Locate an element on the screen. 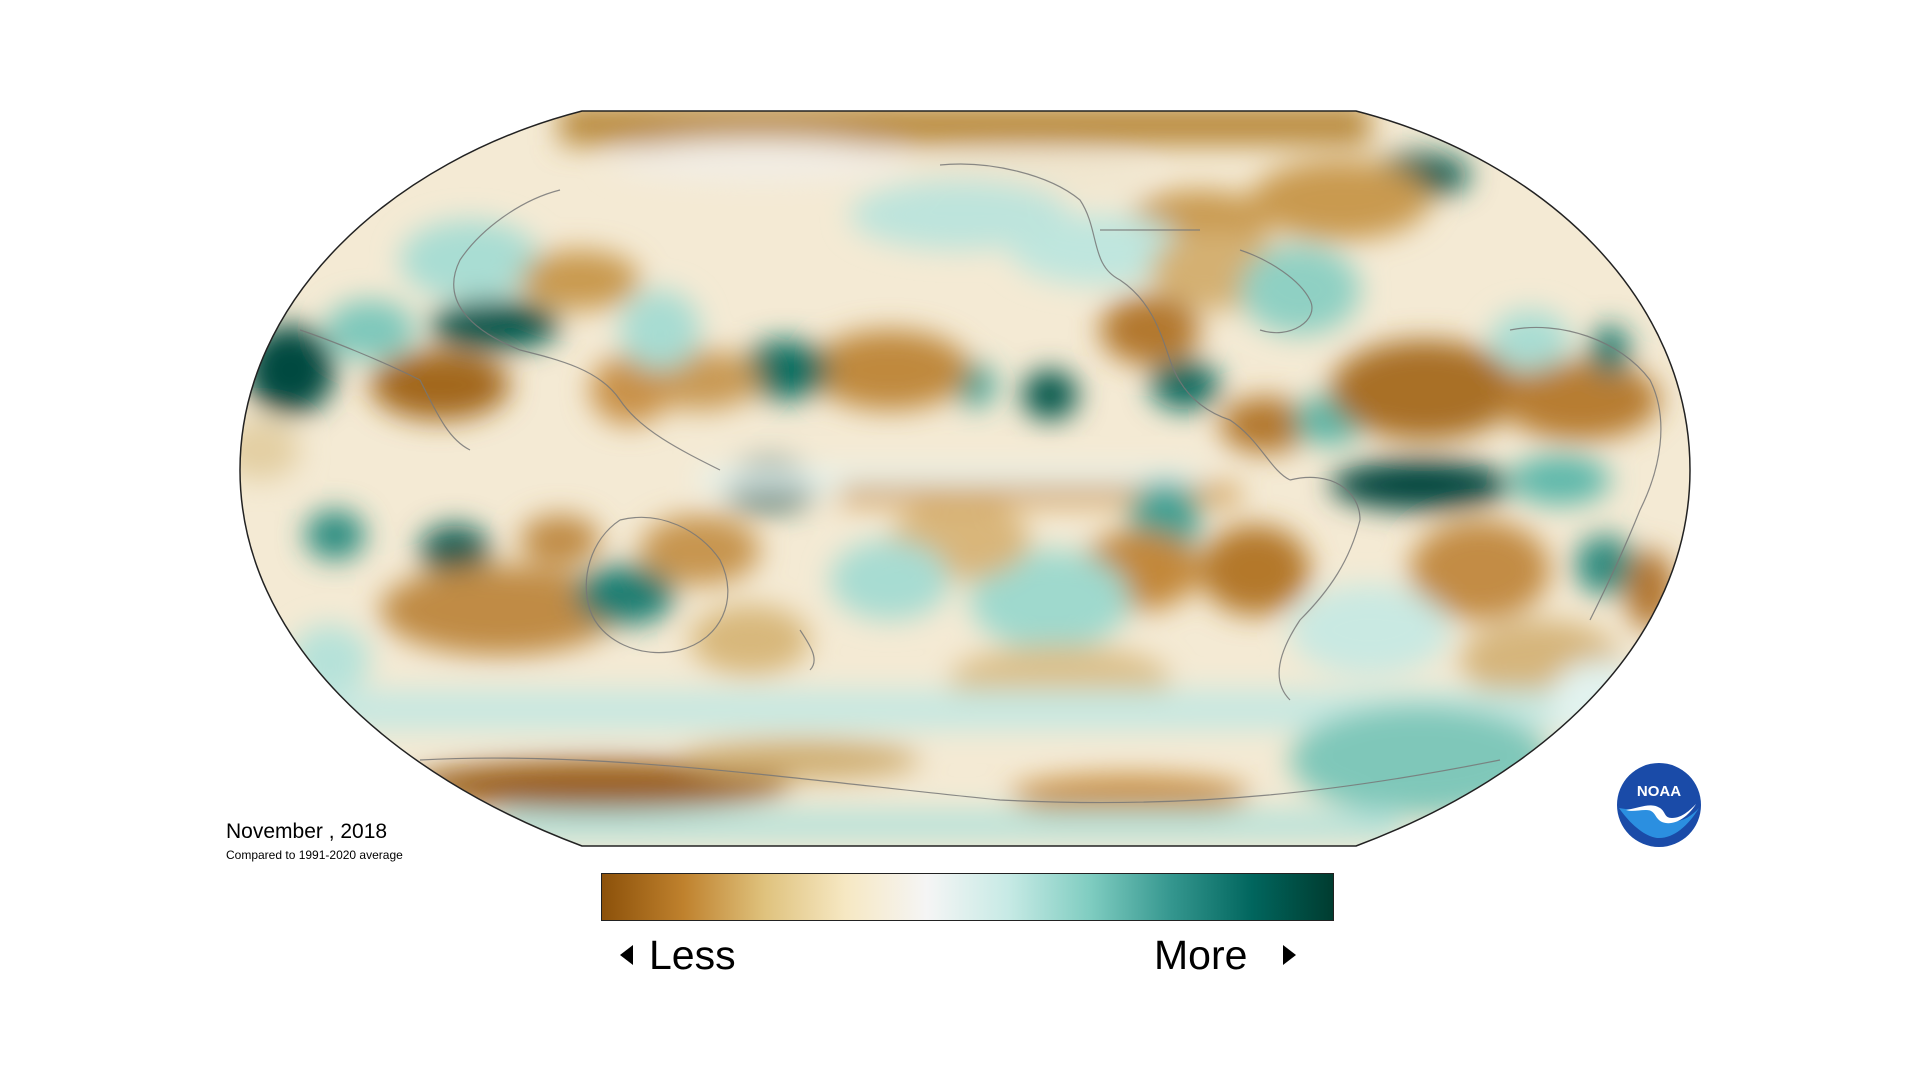  noaa-logo-text: NOAA is located at coordinates (1659, 791).